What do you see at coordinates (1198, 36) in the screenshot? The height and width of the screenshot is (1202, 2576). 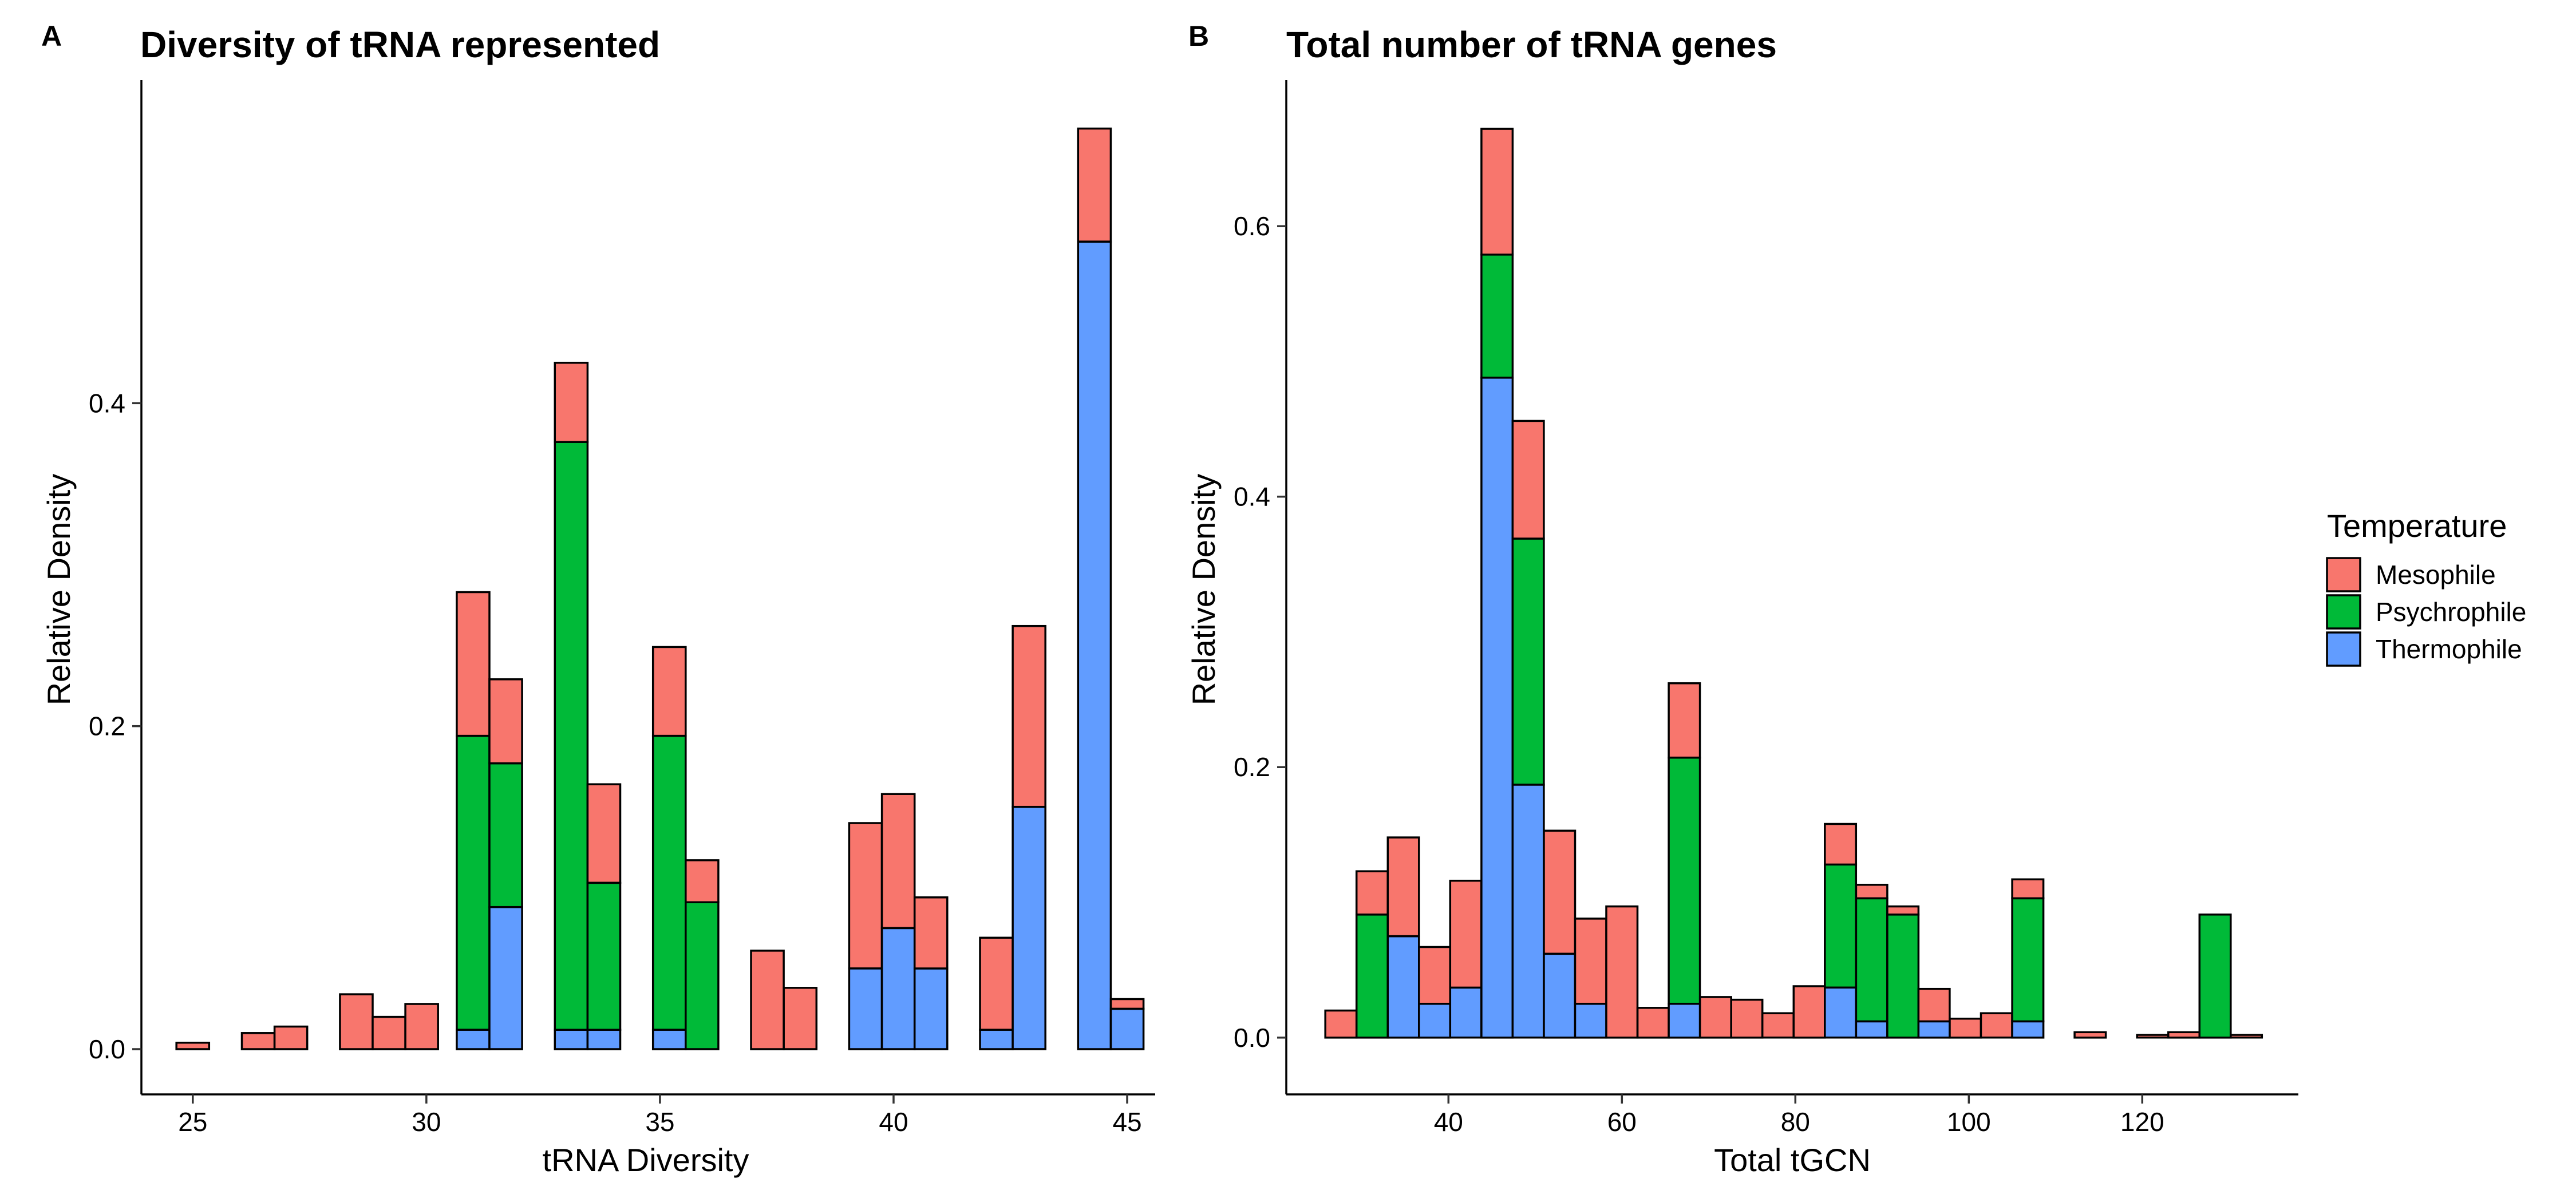 I see `panel-b-letter: B` at bounding box center [1198, 36].